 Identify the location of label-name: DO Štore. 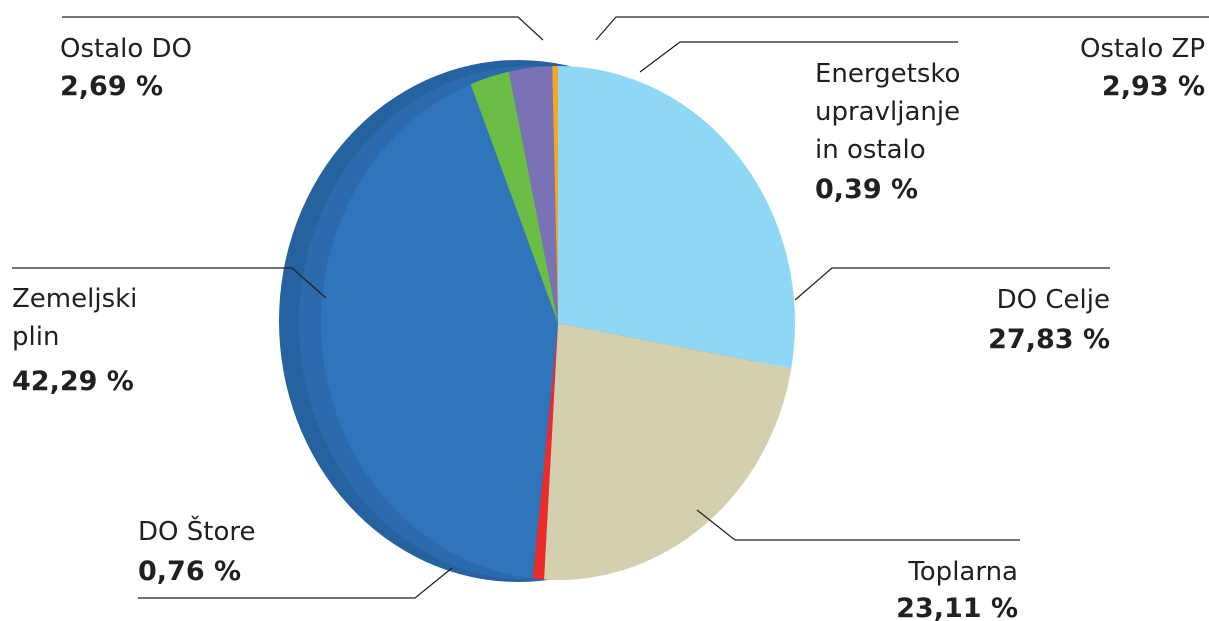
(196, 531).